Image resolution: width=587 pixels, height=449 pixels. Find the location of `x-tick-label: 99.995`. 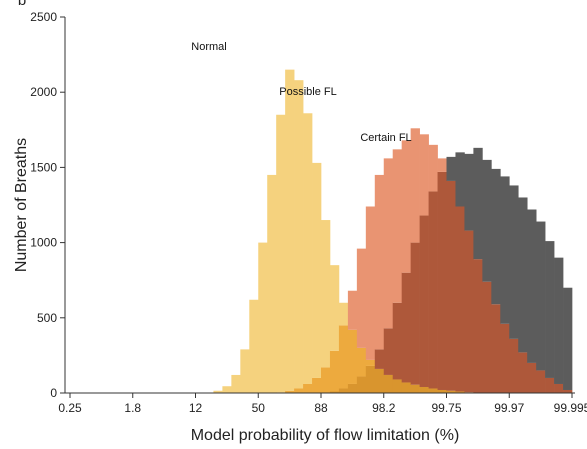

x-tick-label: 99.995 is located at coordinates (570, 408).